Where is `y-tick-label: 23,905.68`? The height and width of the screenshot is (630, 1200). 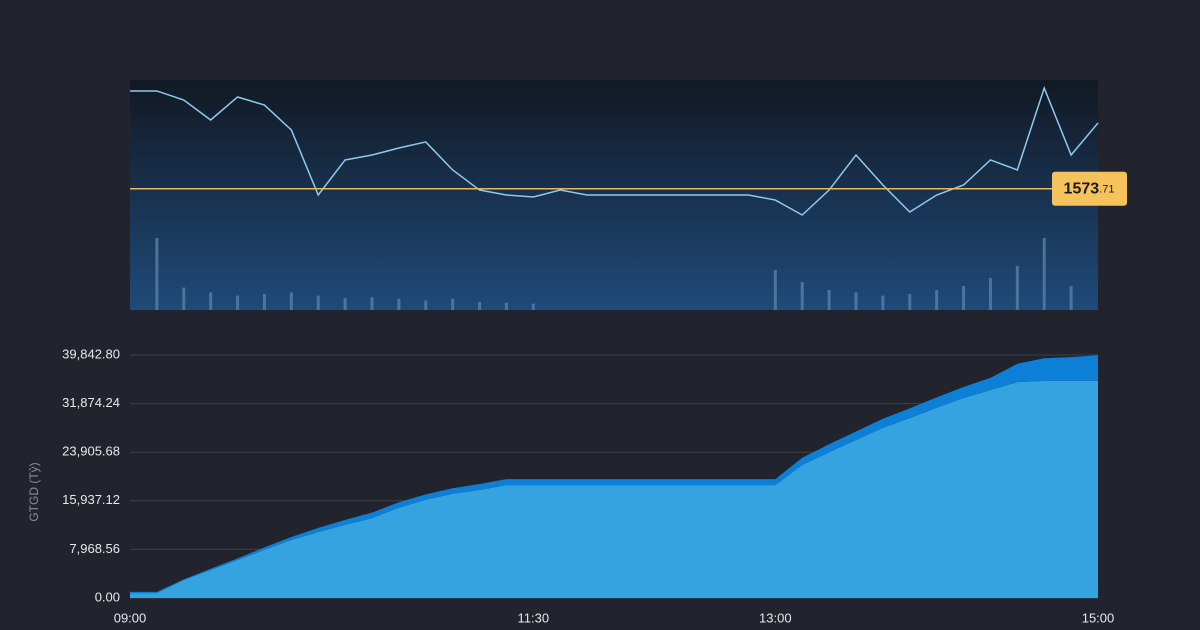 y-tick-label: 23,905.68 is located at coordinates (91, 451).